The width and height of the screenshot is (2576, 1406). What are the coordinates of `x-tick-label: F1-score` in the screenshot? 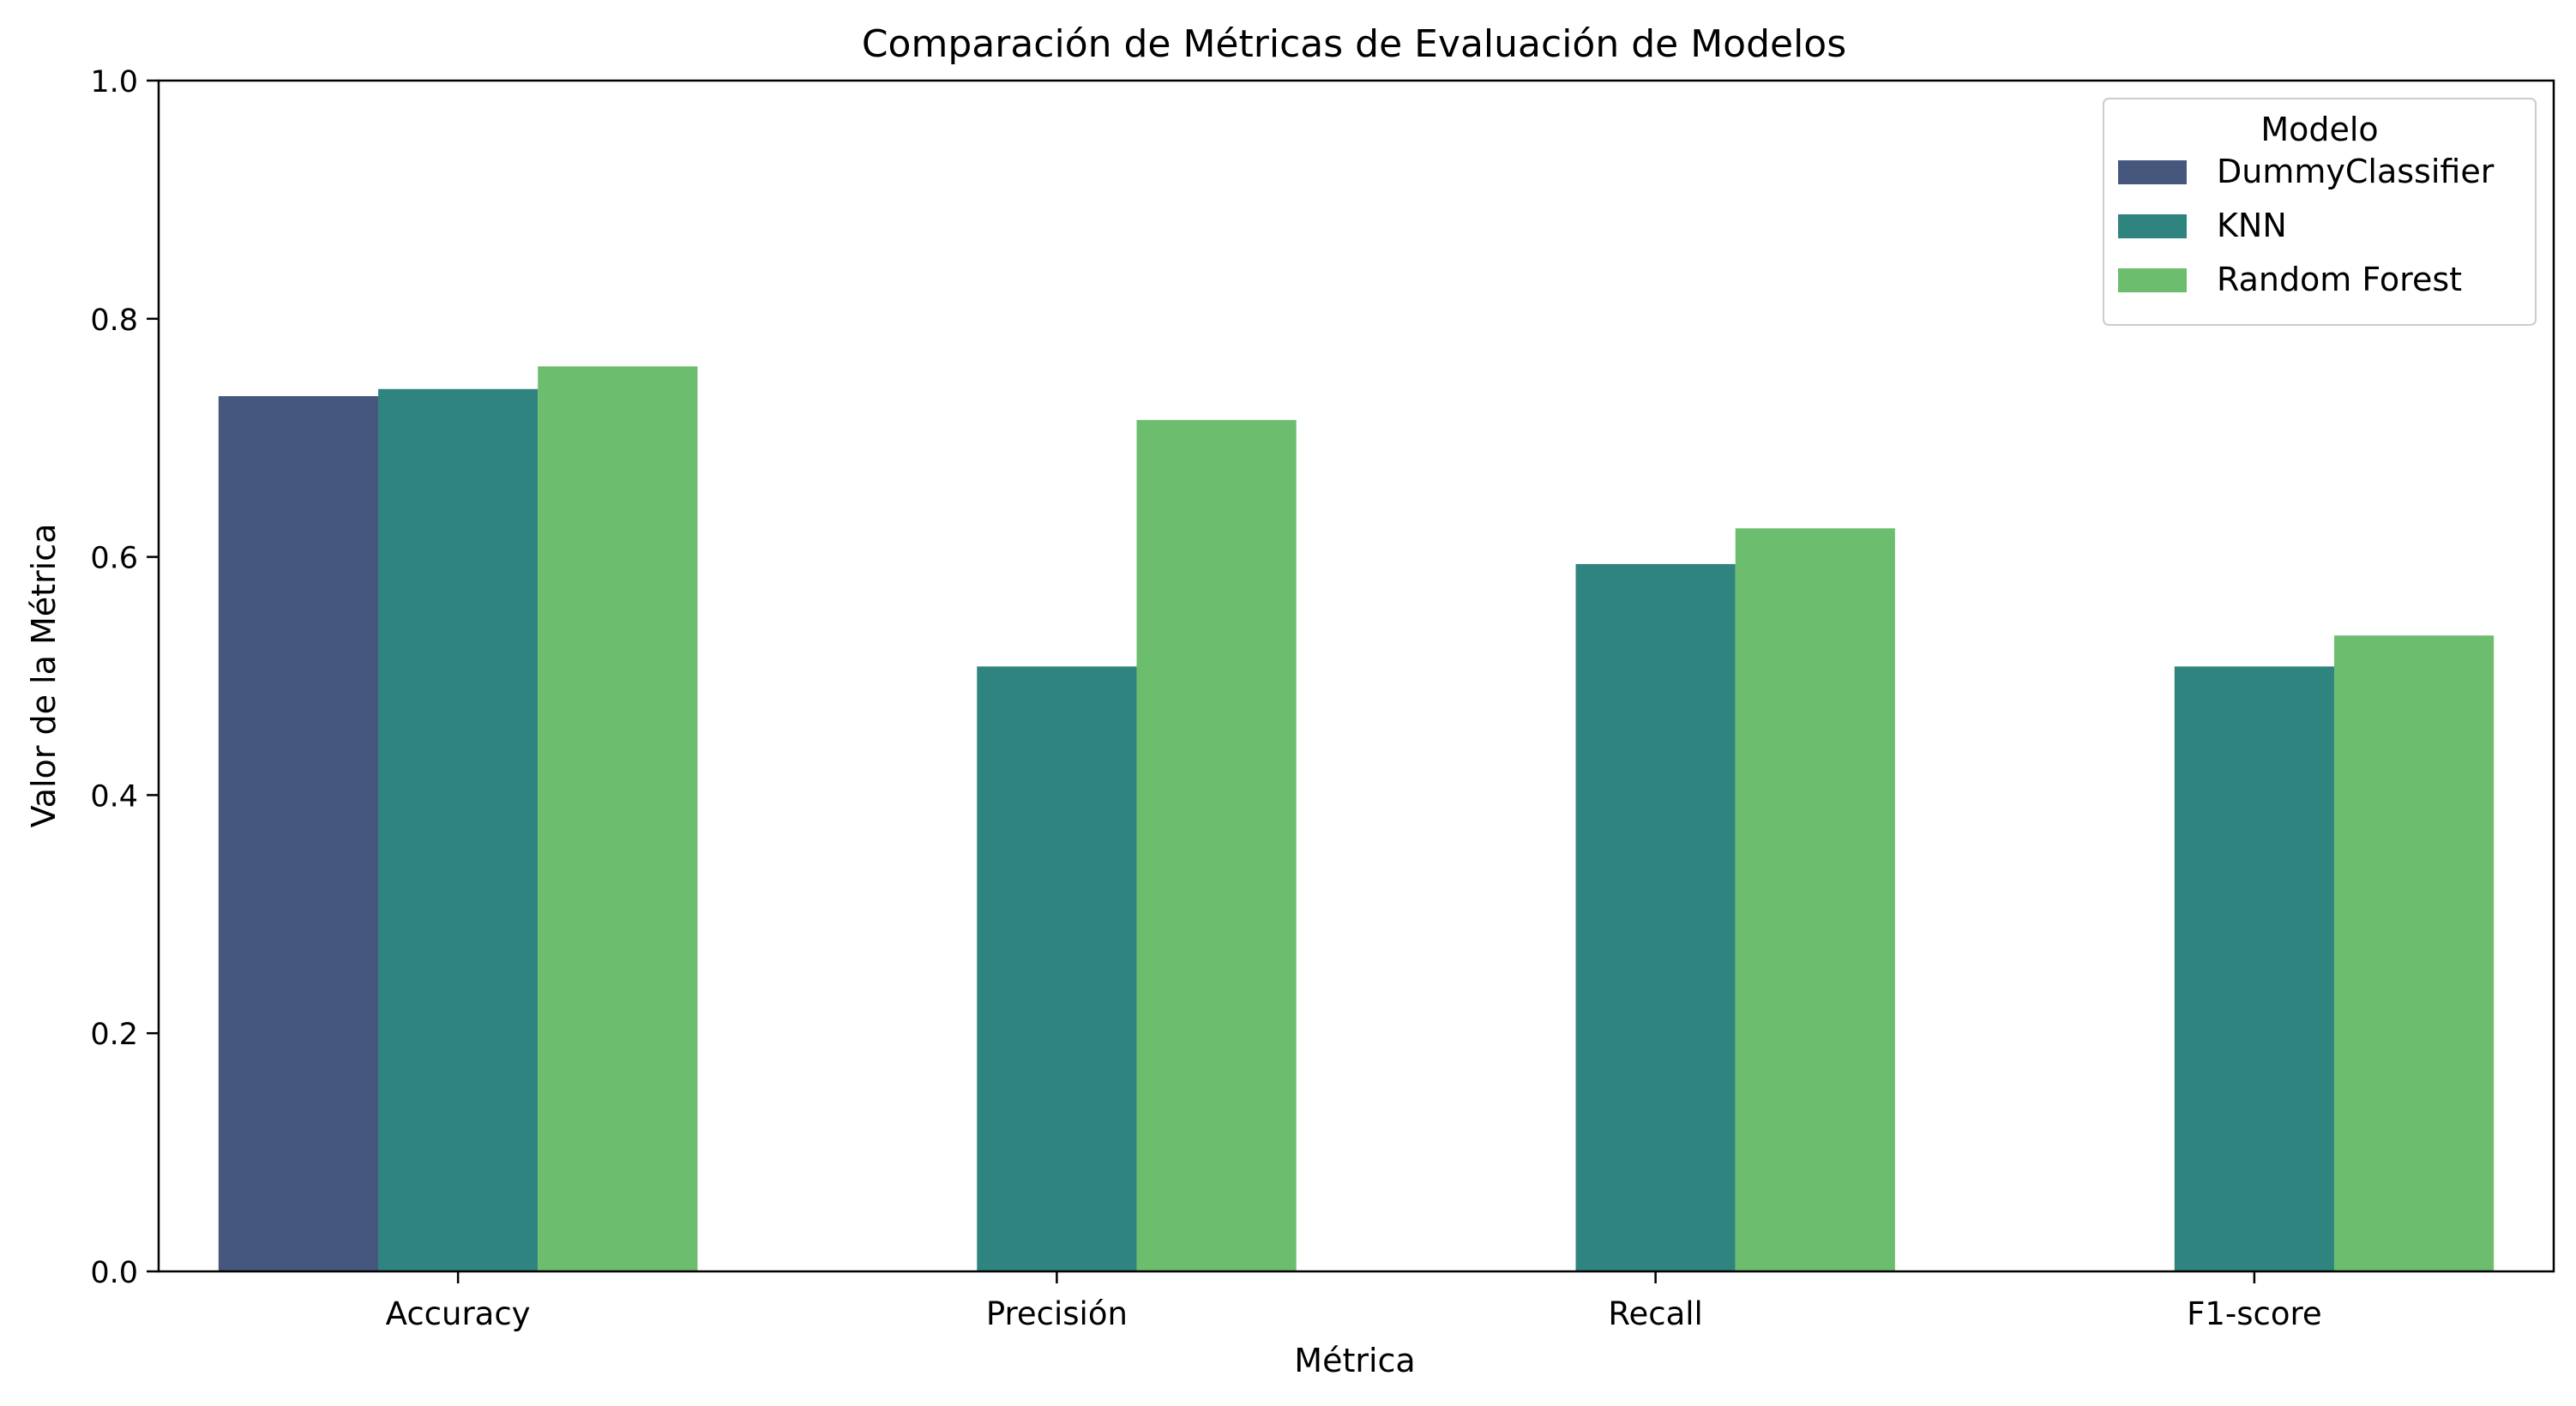 It's located at (2254, 1313).